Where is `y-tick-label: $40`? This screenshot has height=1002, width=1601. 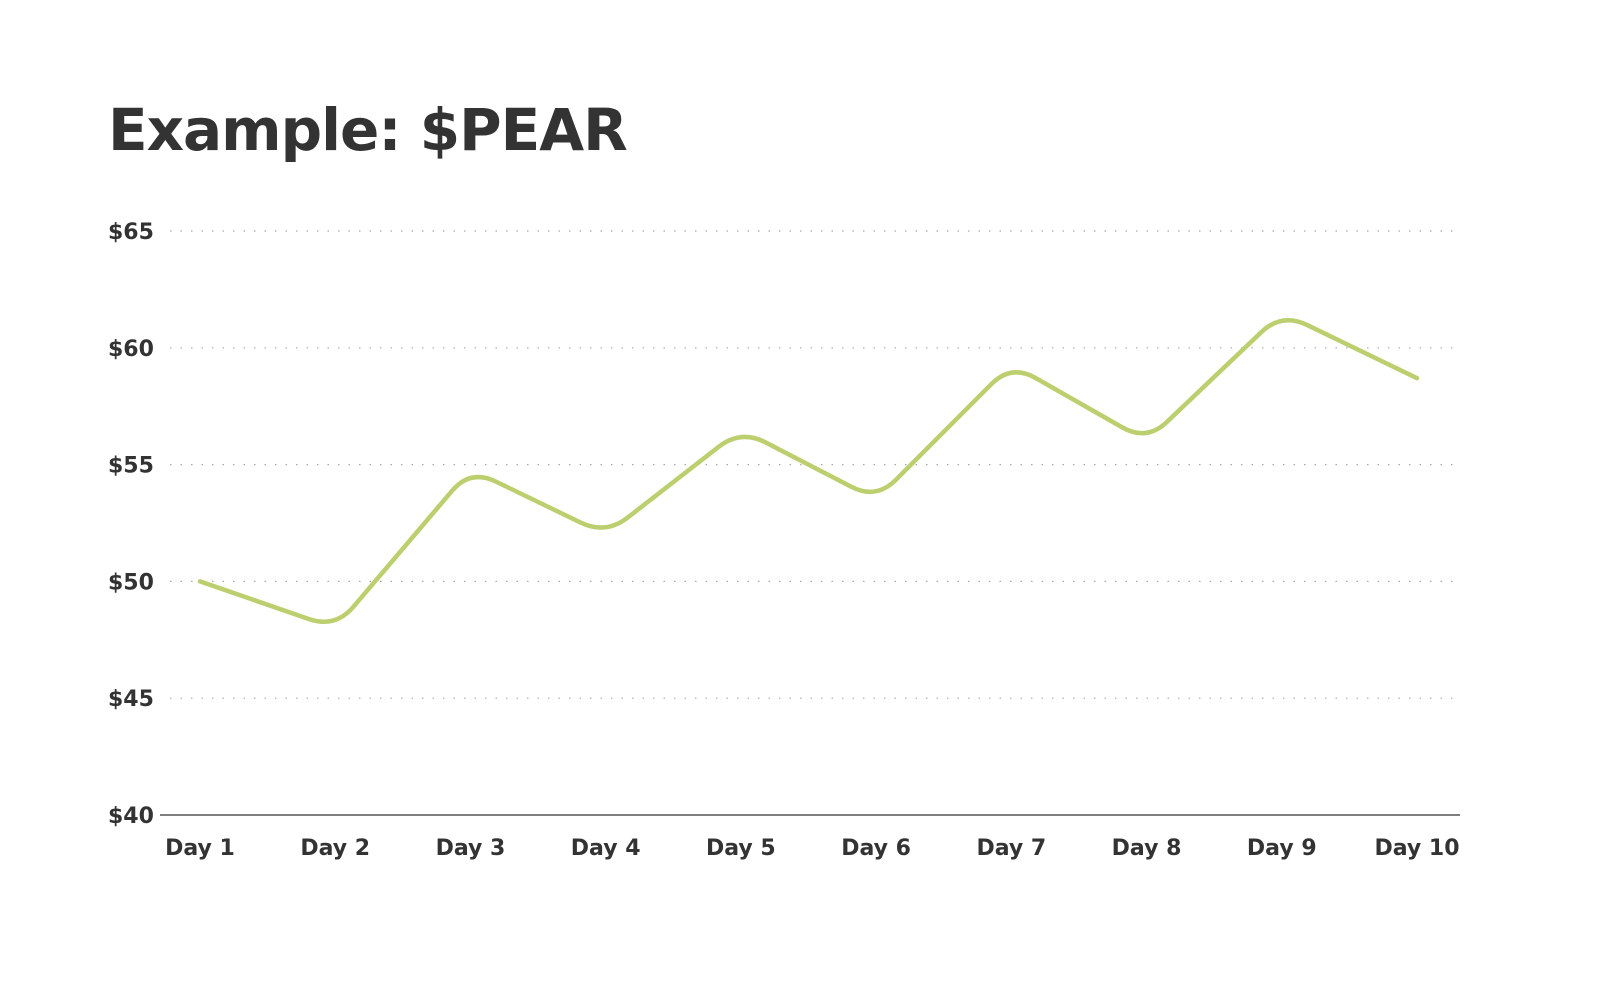 y-tick-label: $40 is located at coordinates (131, 816).